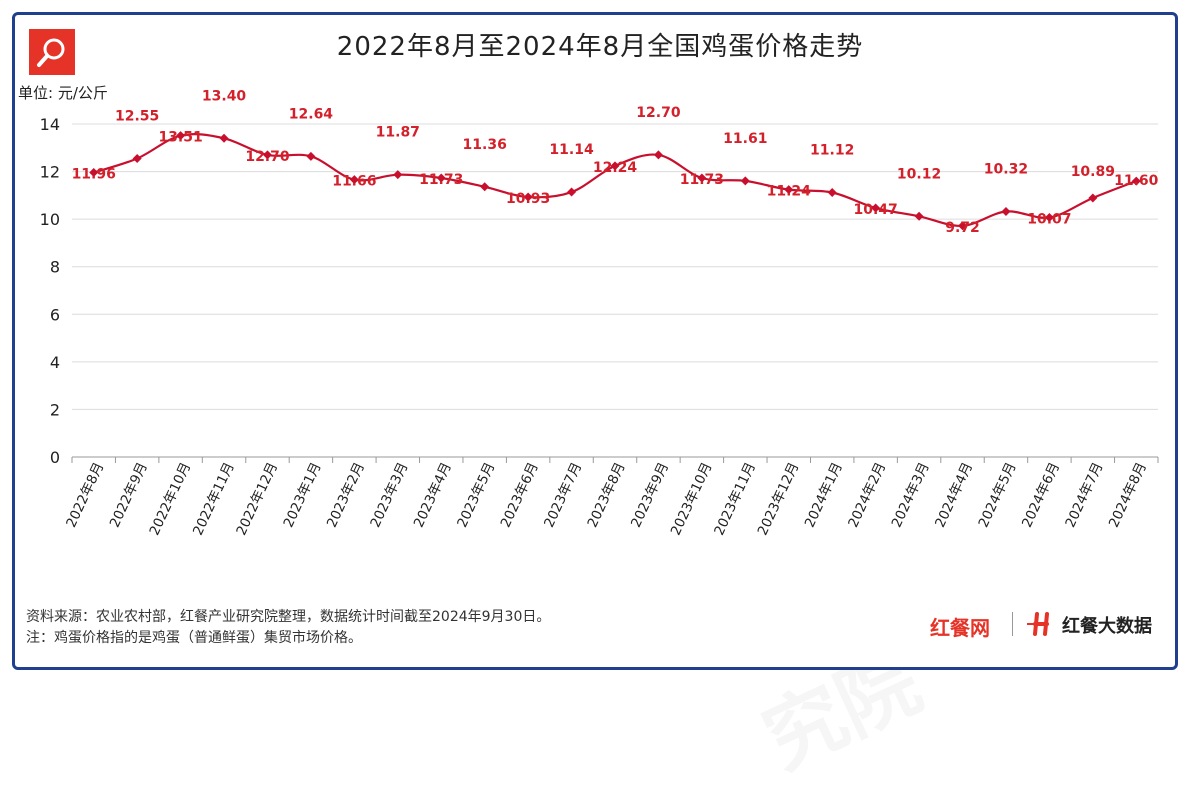 The image size is (1195, 792). Describe the element at coordinates (257, 499) in the screenshot. I see `x-tick-label: 2022年12月` at that location.